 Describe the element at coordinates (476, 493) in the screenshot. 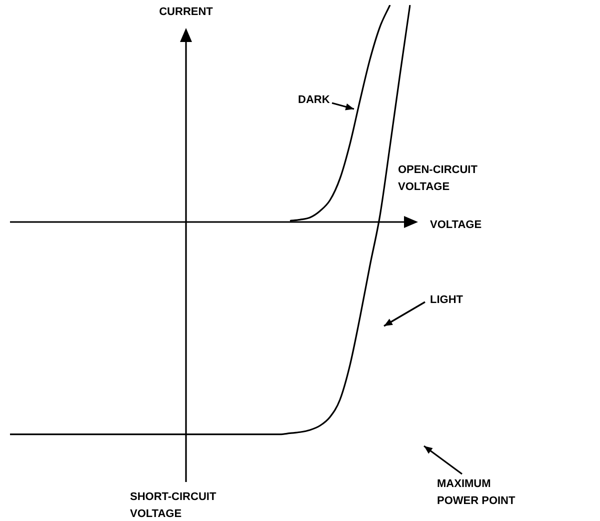

I see `text: MAXIMUM POWER POINT` at that location.